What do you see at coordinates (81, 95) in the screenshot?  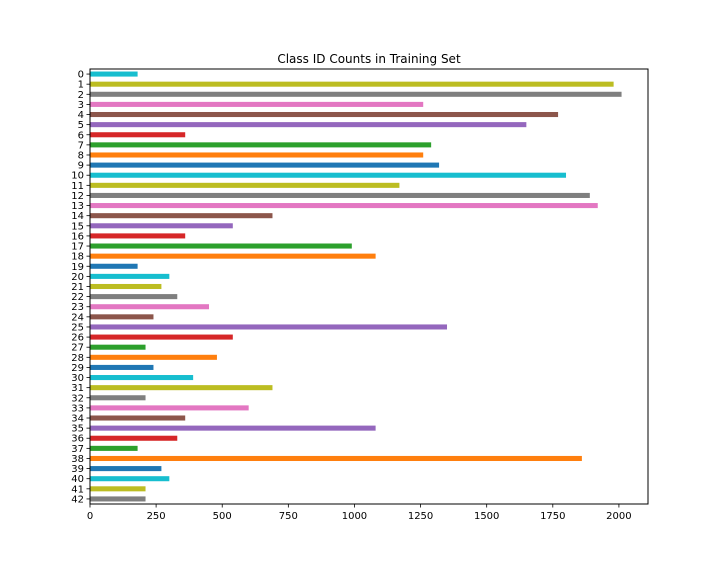 I see `y-tick-label: 2` at bounding box center [81, 95].